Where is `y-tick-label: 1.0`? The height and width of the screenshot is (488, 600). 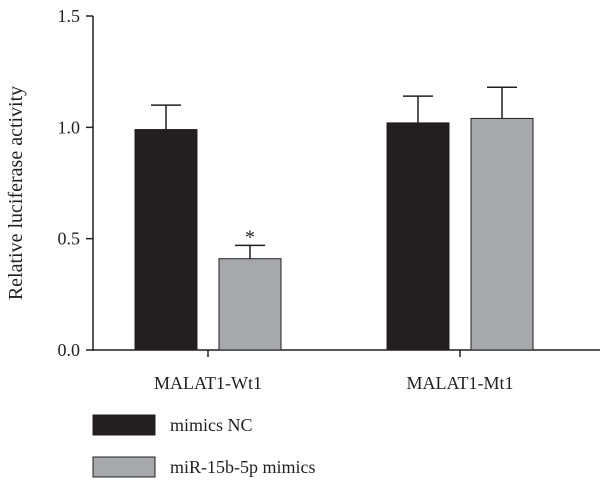 y-tick-label: 1.0 is located at coordinates (69, 127).